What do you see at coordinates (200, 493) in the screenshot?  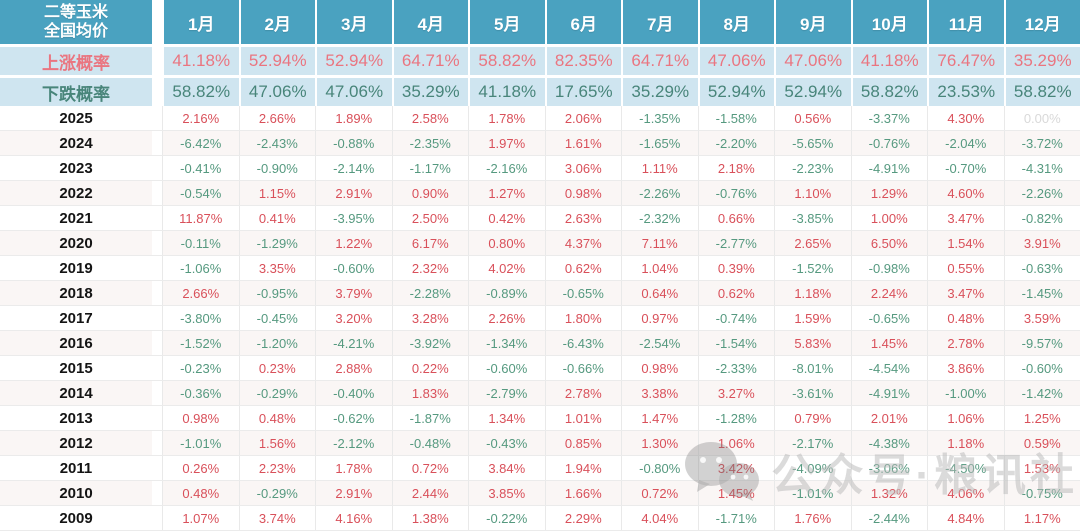 I see `value-cell: 0.48%` at bounding box center [200, 493].